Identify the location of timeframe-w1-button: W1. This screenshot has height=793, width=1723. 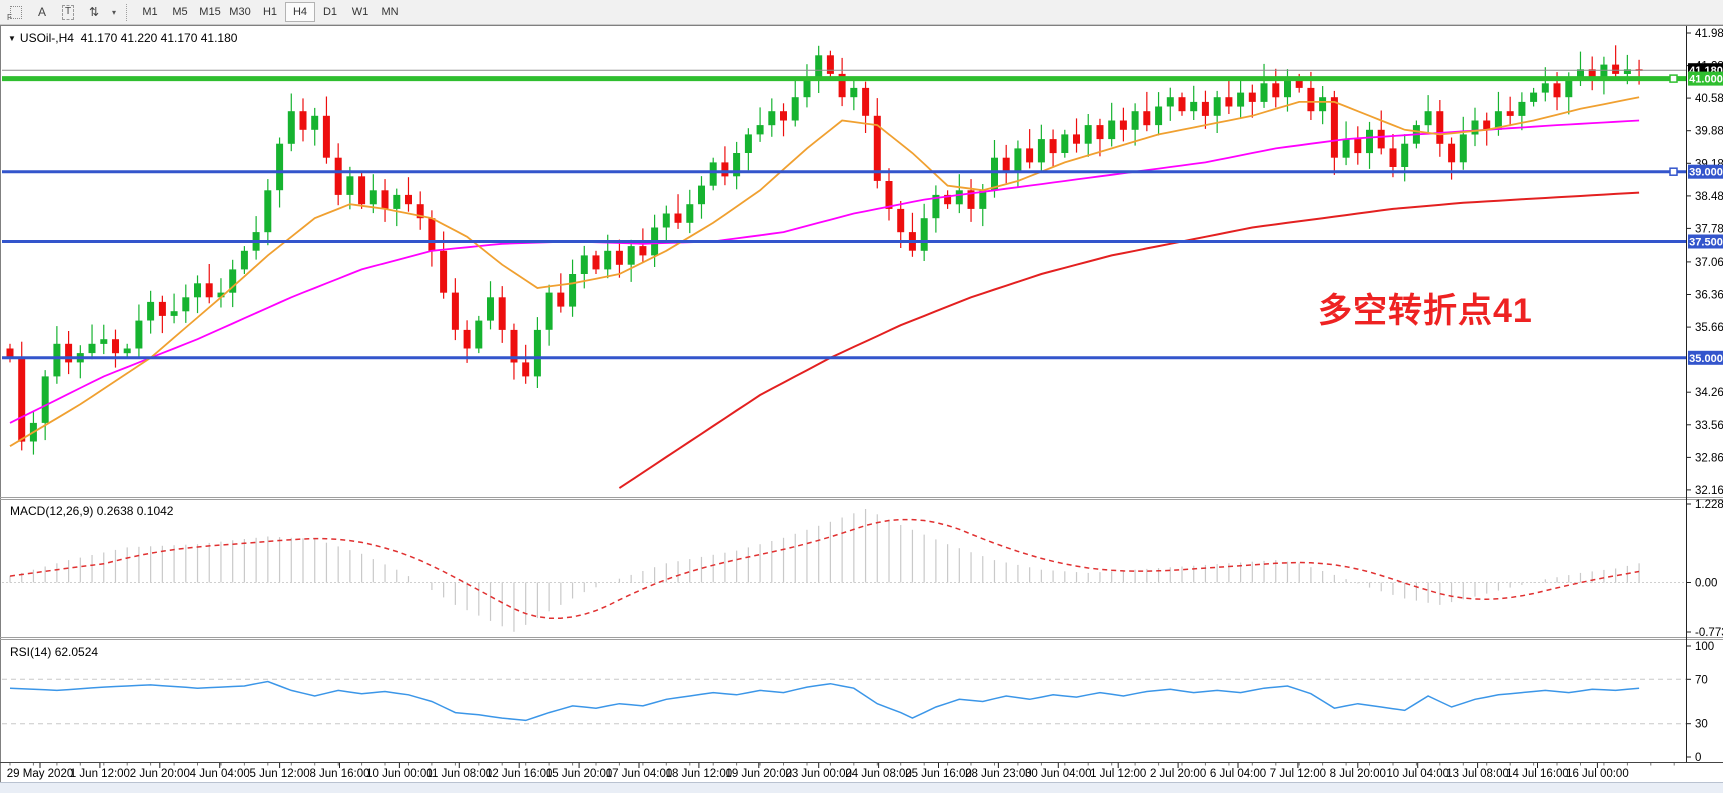
(360, 12).